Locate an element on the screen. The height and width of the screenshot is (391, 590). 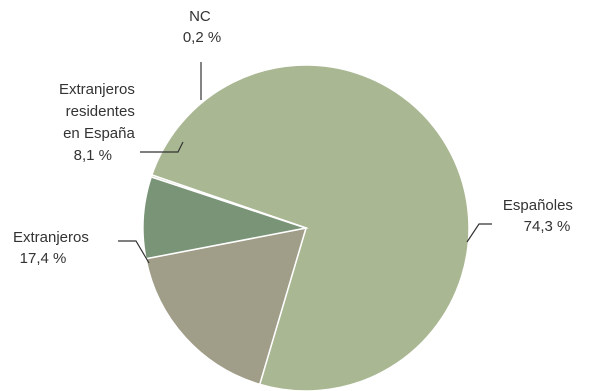
label-residentes-line3: en España is located at coordinates (99, 133).